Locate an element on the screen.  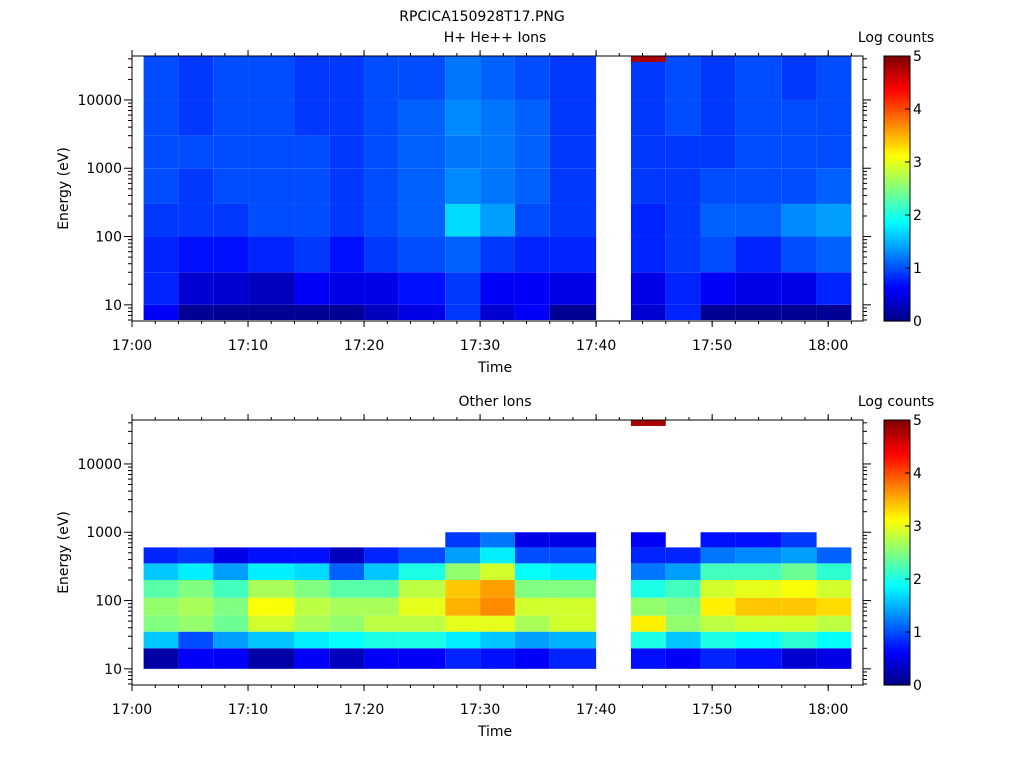
colorbar-tick-label: 0 is located at coordinates (917, 322).